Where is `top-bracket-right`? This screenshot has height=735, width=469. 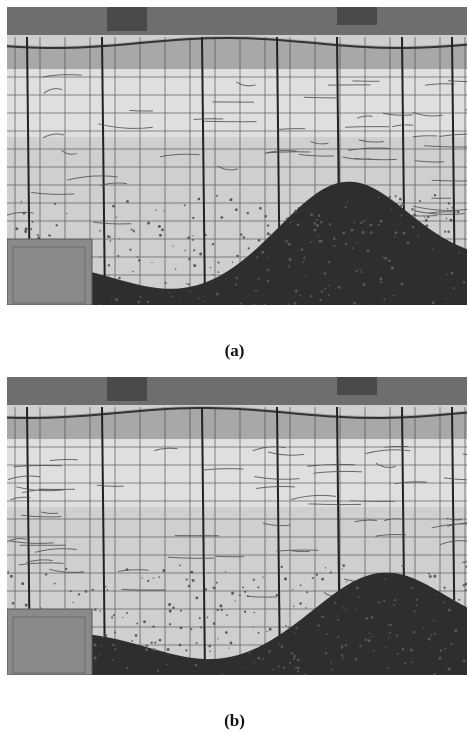
top-bracket-right is located at coordinates (357, 16).